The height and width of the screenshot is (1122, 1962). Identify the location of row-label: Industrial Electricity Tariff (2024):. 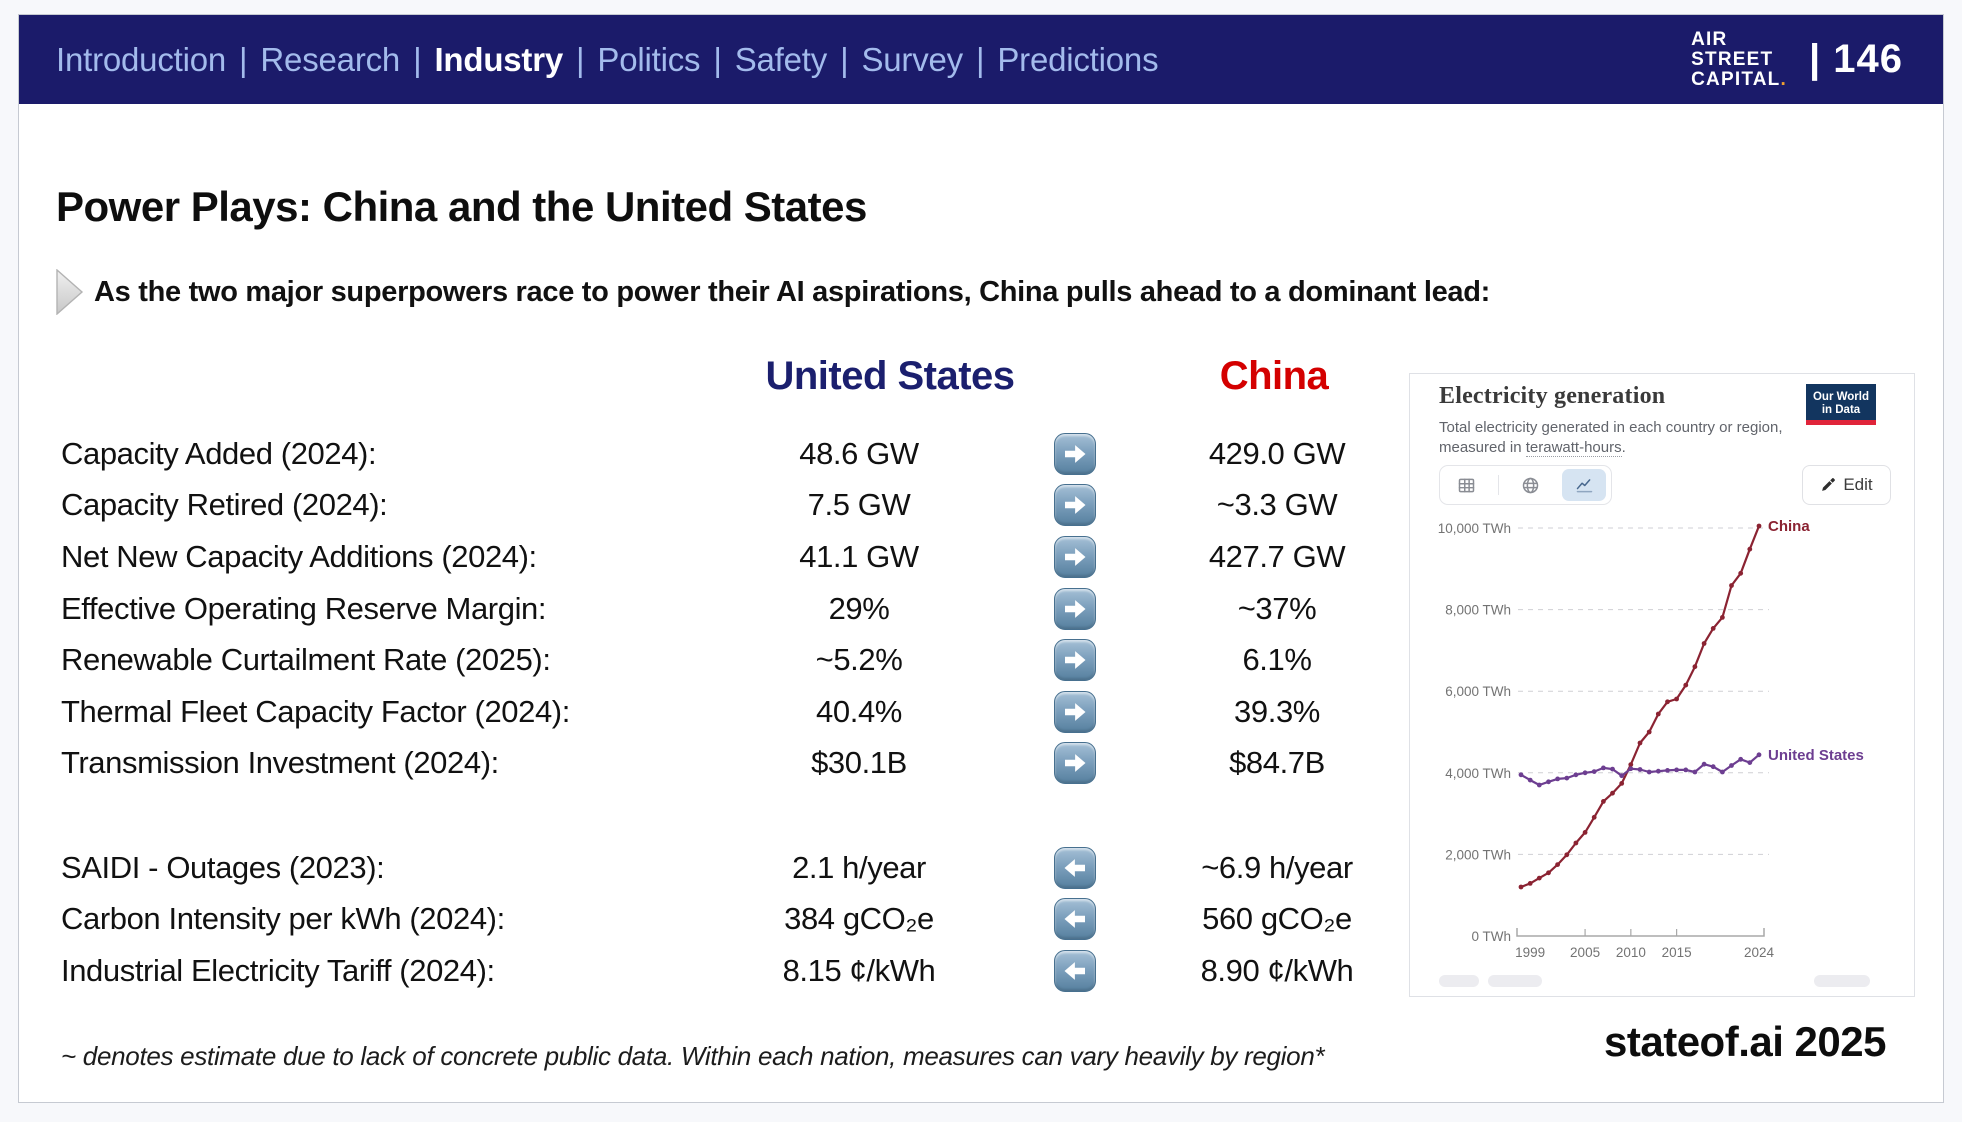
(278, 970).